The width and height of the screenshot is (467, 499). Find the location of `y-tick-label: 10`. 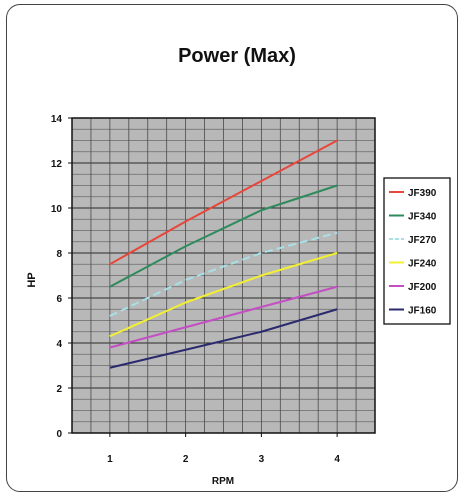

y-tick-label: 10 is located at coordinates (57, 209).